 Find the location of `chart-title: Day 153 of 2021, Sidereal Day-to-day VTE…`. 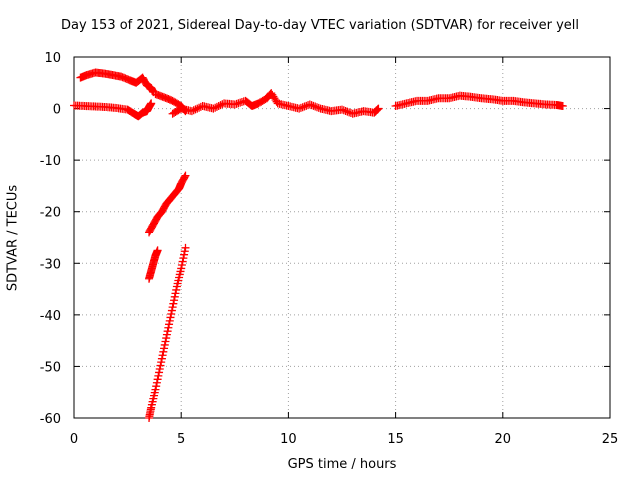

chart-title: Day 153 of 2021, Sidereal Day-to-day VTE… is located at coordinates (320, 25).